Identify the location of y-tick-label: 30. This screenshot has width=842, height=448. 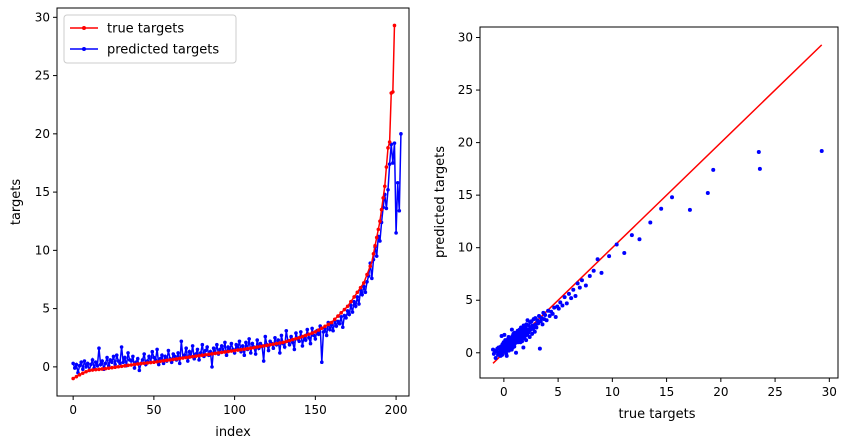
(465, 38).